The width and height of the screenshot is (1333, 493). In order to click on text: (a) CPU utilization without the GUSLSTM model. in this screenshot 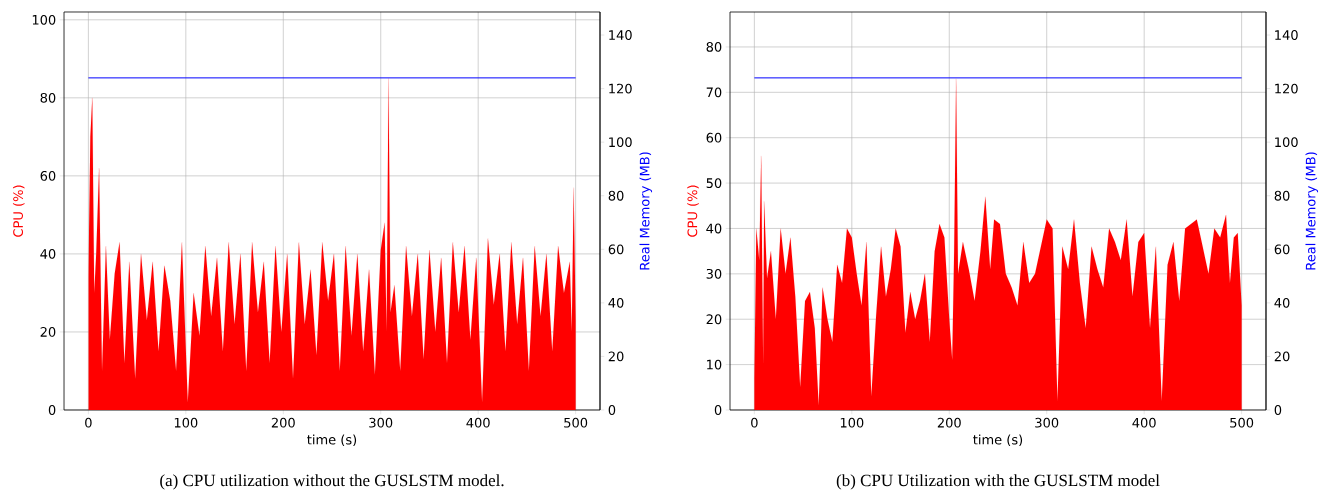, I will do `click(332, 482)`.